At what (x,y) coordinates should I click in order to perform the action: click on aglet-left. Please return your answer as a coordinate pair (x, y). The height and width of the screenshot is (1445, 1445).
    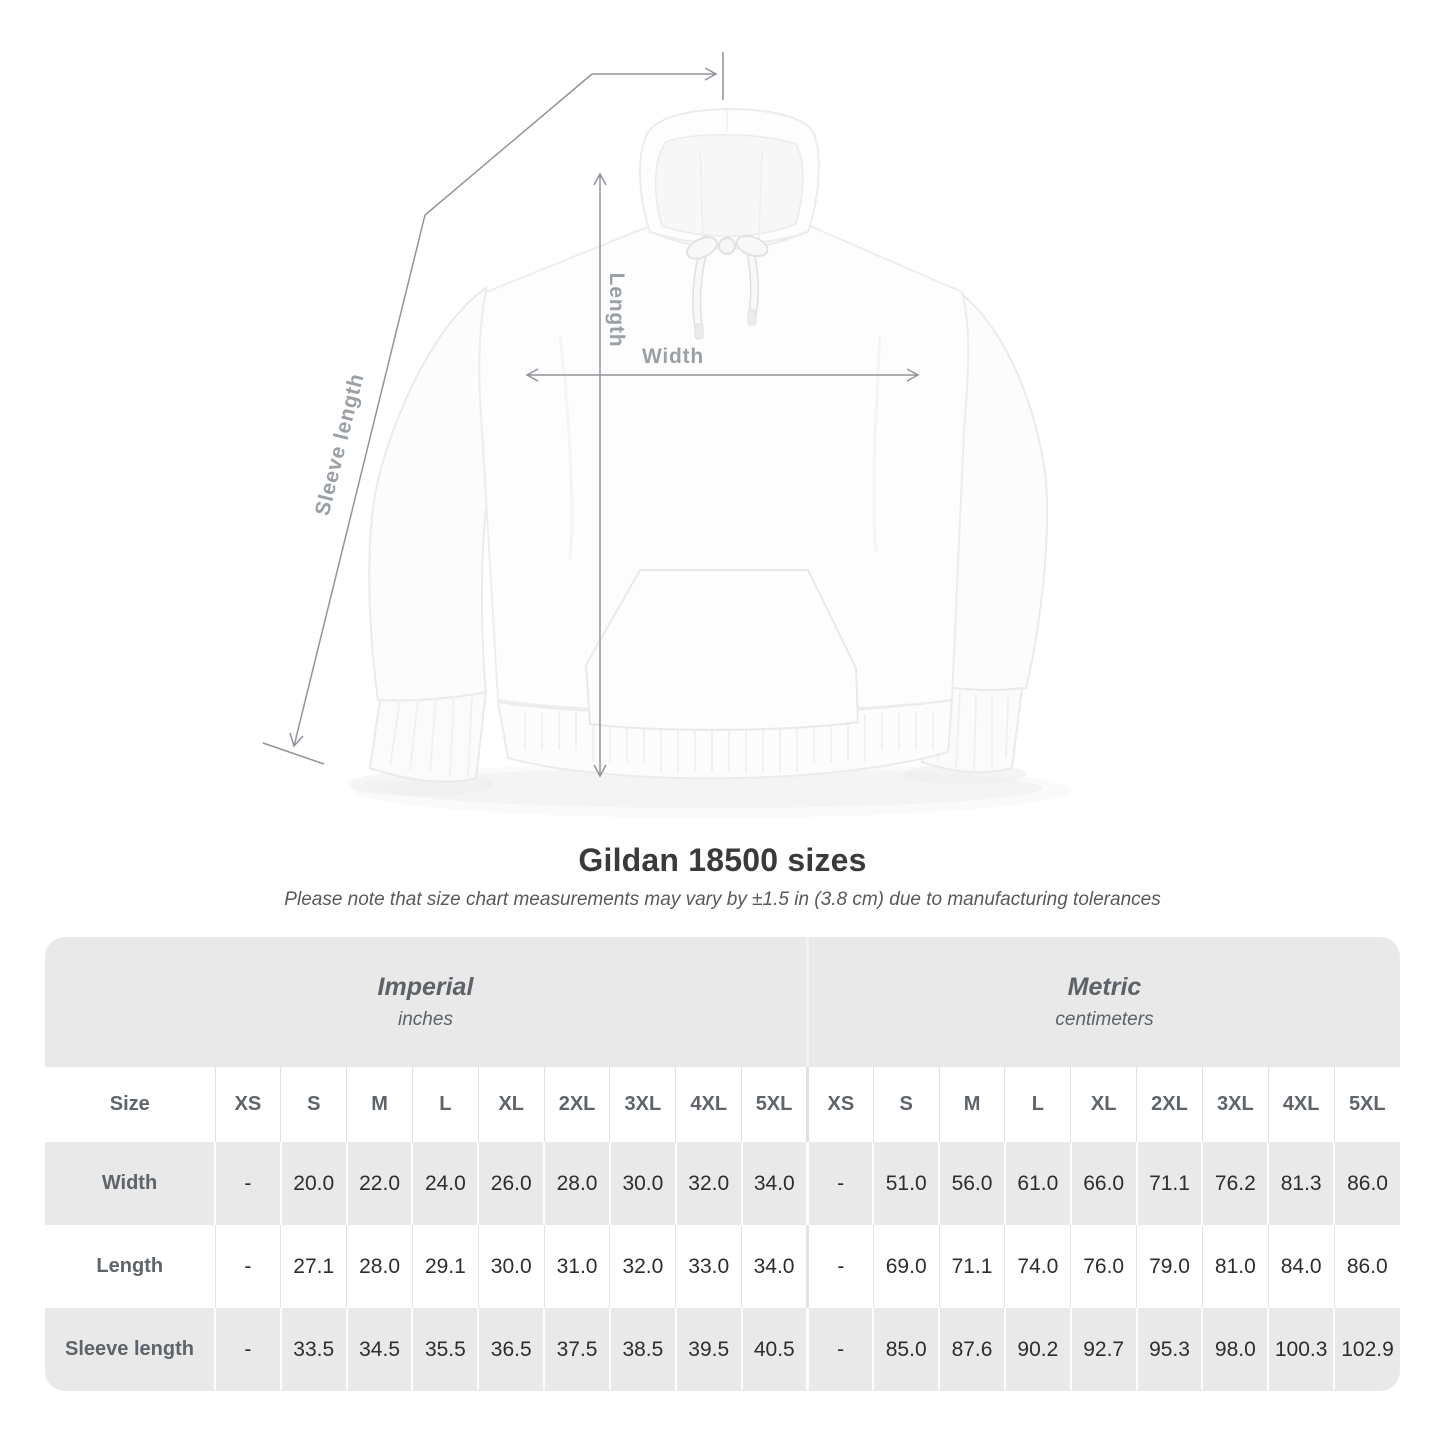
    Looking at the image, I should click on (699, 331).